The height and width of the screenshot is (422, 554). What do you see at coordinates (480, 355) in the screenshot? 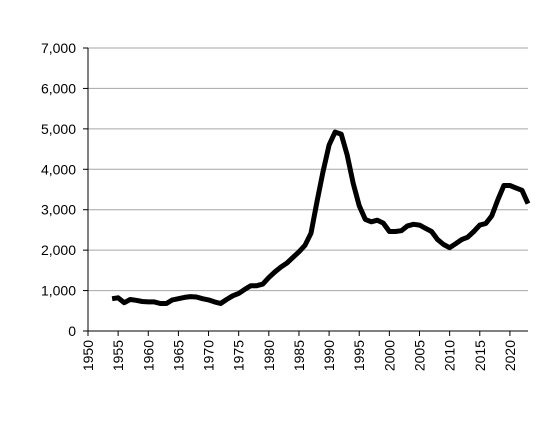
I see `x-tick-label: 2015` at bounding box center [480, 355].